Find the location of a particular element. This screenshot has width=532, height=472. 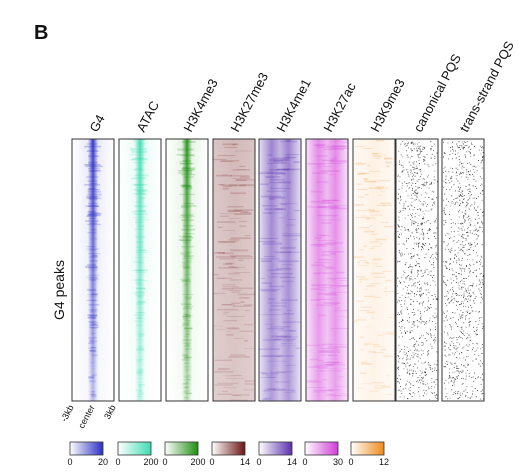

track-h3k4me1 is located at coordinates (280, 270).